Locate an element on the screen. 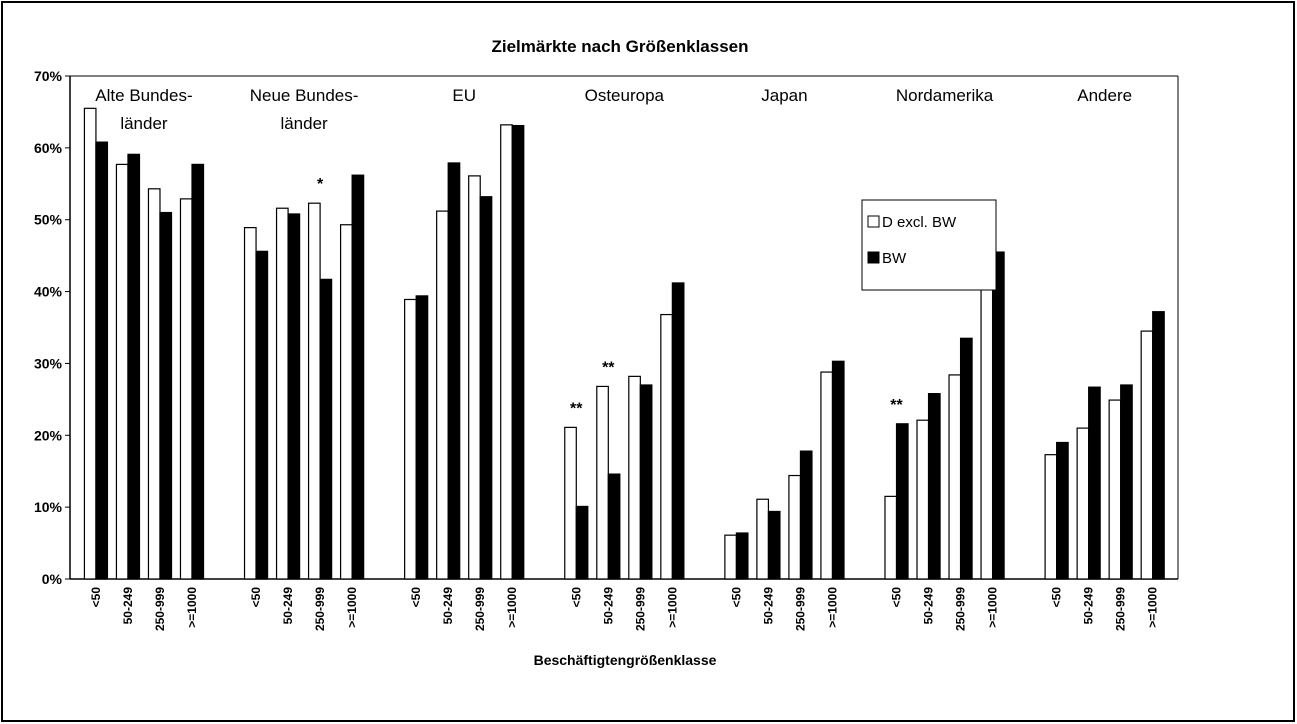 The width and height of the screenshot is (1297, 724). y-tick-label: 40% is located at coordinates (48, 292).